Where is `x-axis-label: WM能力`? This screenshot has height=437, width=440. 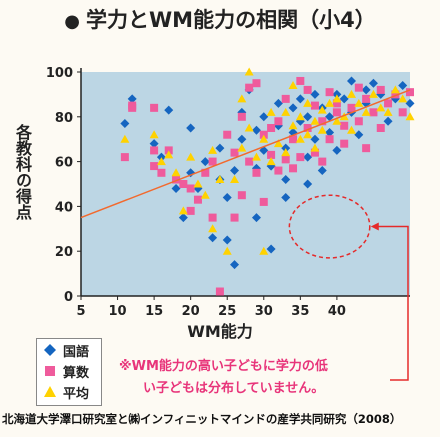 x-axis-label: WM能力 is located at coordinates (220, 331).